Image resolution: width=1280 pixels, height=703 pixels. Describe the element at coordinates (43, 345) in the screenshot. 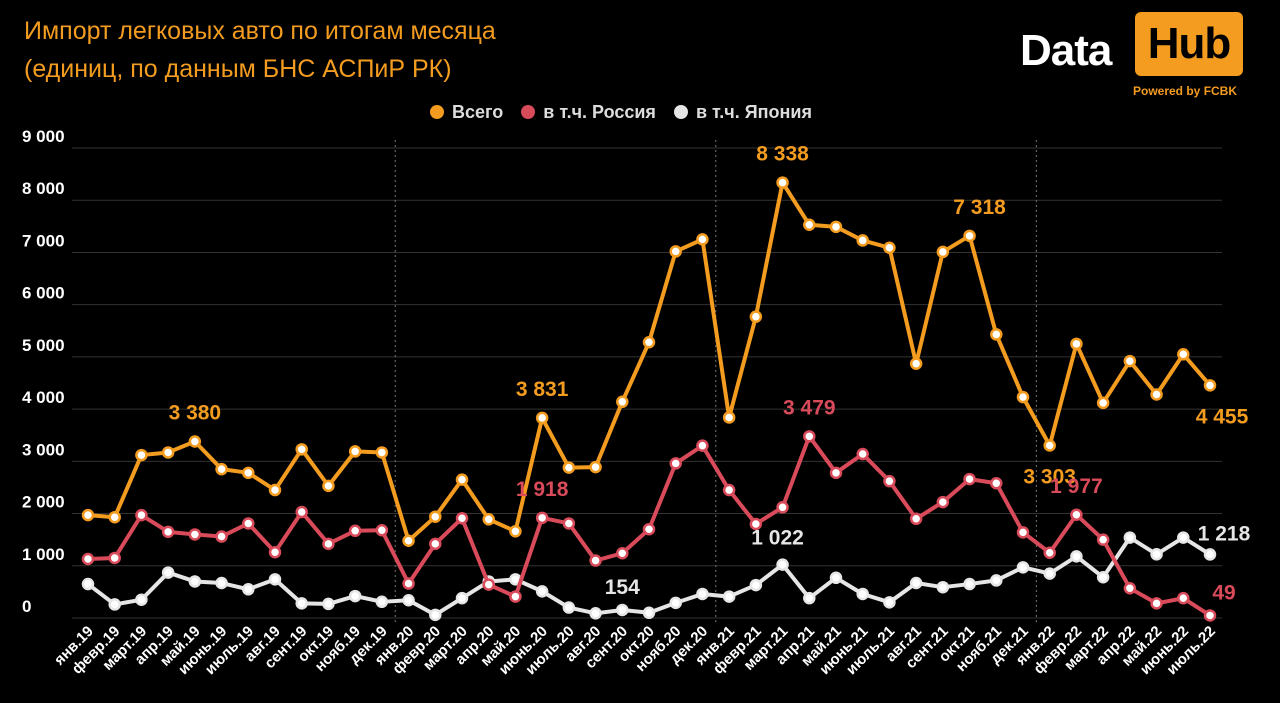

I see `y-tick-label: 5 000` at that location.